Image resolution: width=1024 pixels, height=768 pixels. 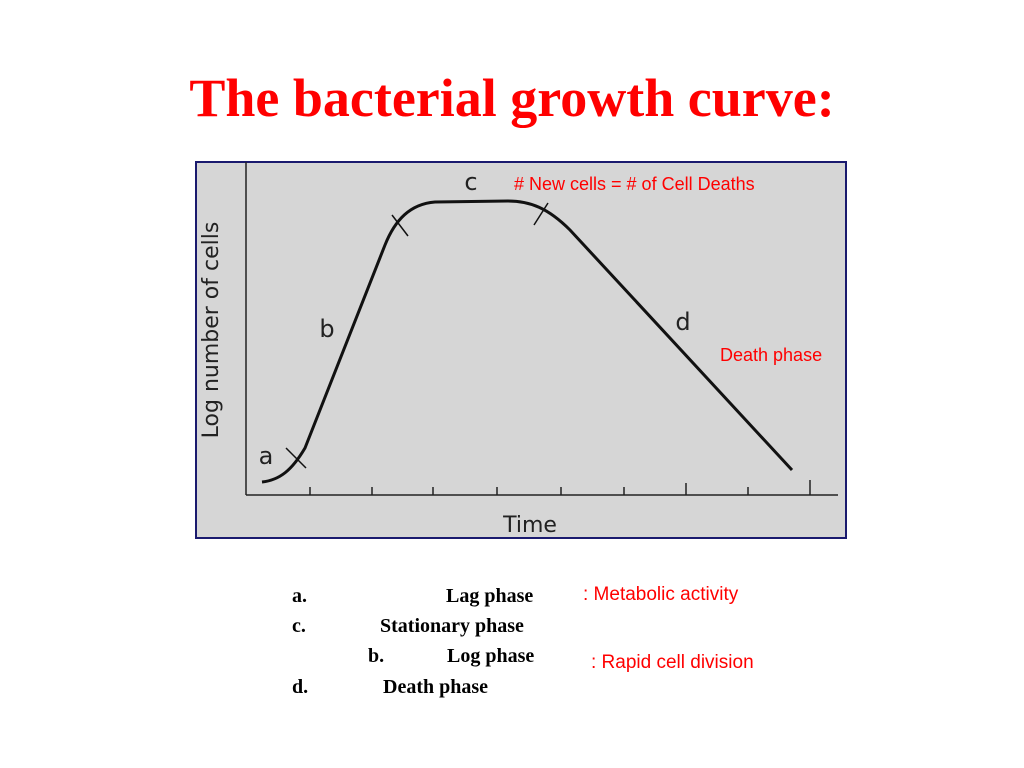 What do you see at coordinates (672, 662) in the screenshot?
I see `note: : Rapid cell division` at bounding box center [672, 662].